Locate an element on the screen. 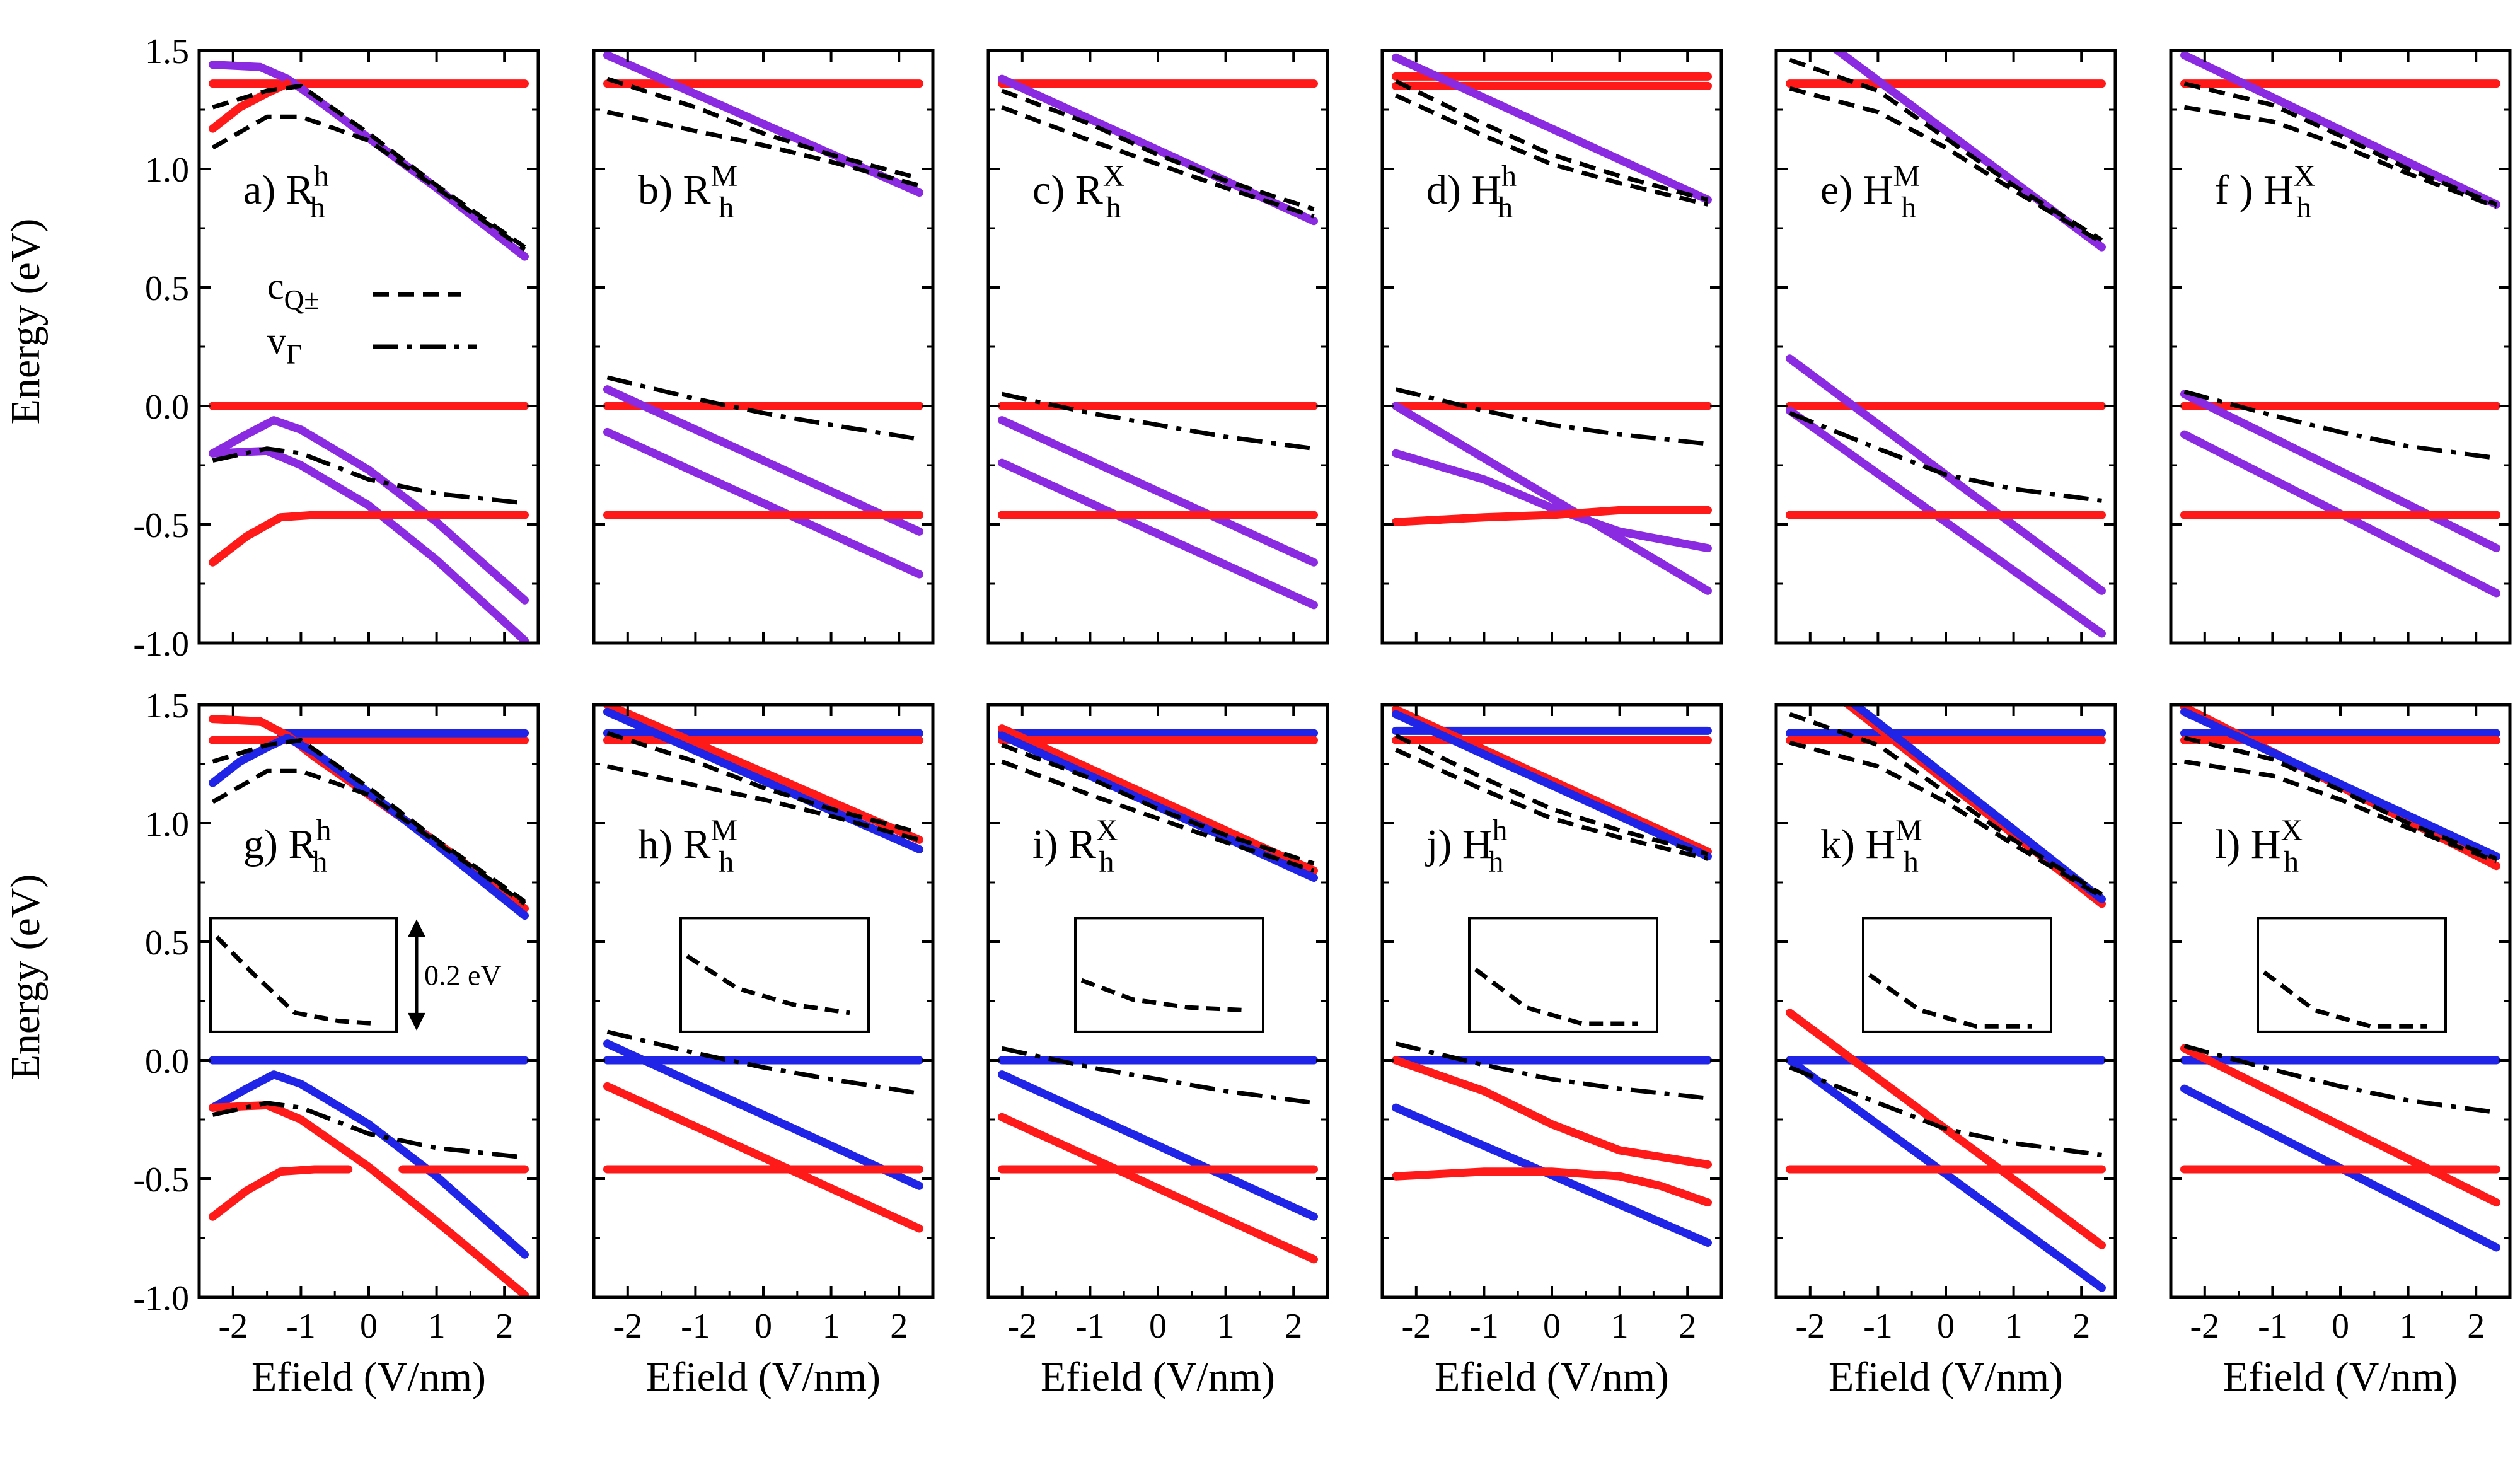  panel-e: e) HM h is located at coordinates (1945, 347).